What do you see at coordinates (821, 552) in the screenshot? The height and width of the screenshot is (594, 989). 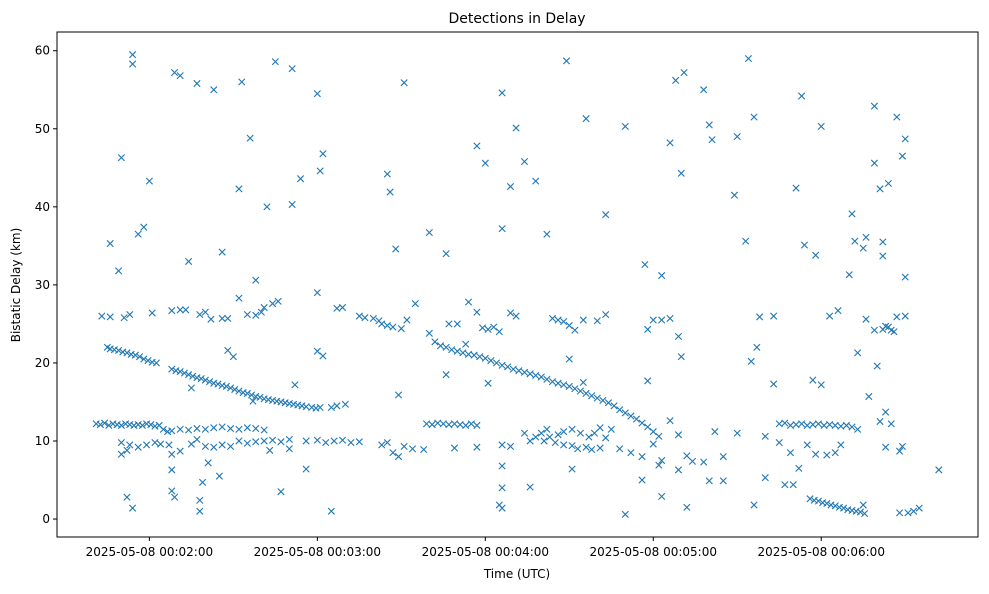 I see `x-tick-label: 2025-05-08 00:06:00` at bounding box center [821, 552].